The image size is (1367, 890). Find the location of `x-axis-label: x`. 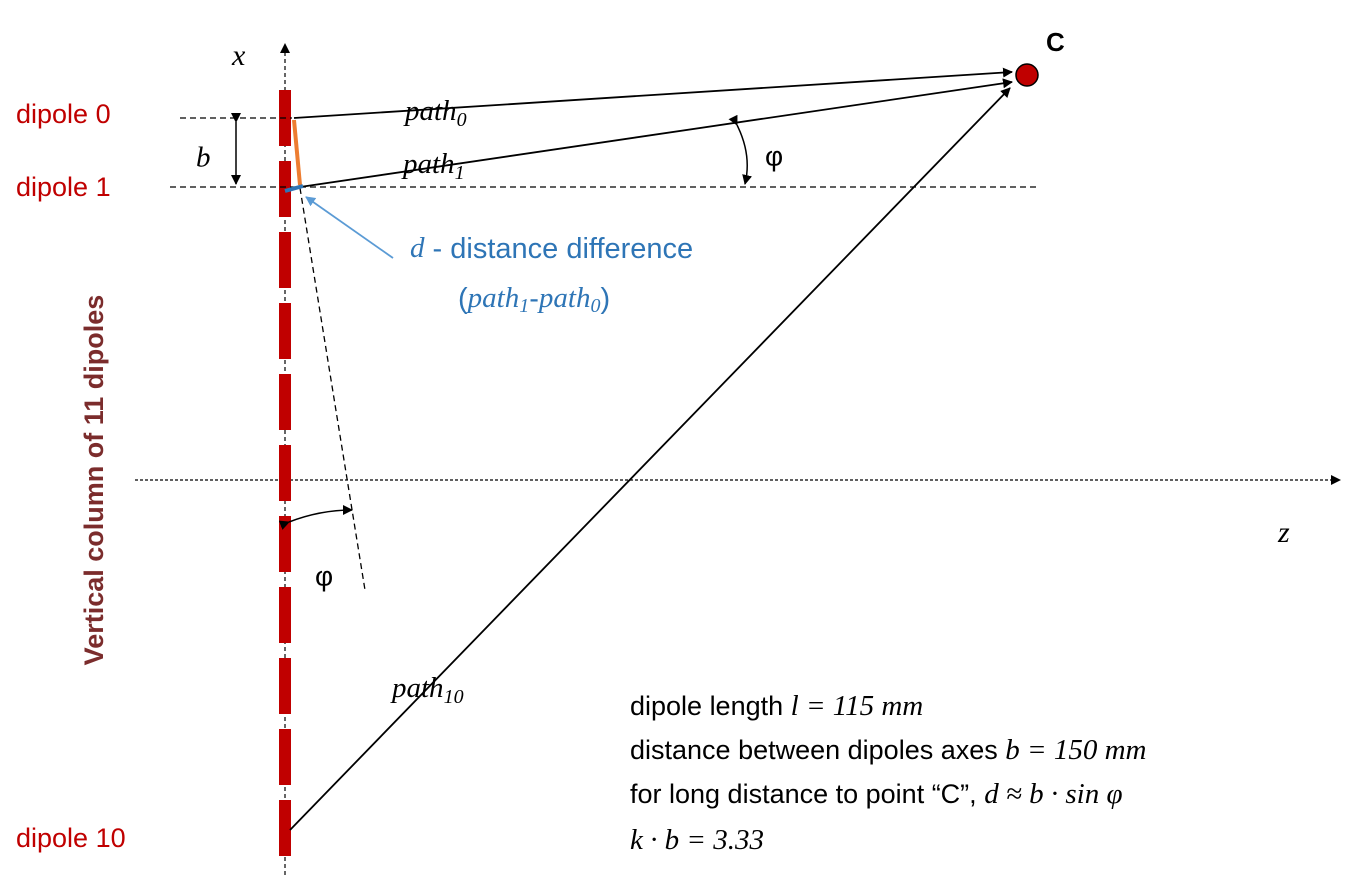

x-axis-label: x is located at coordinates (238, 55).